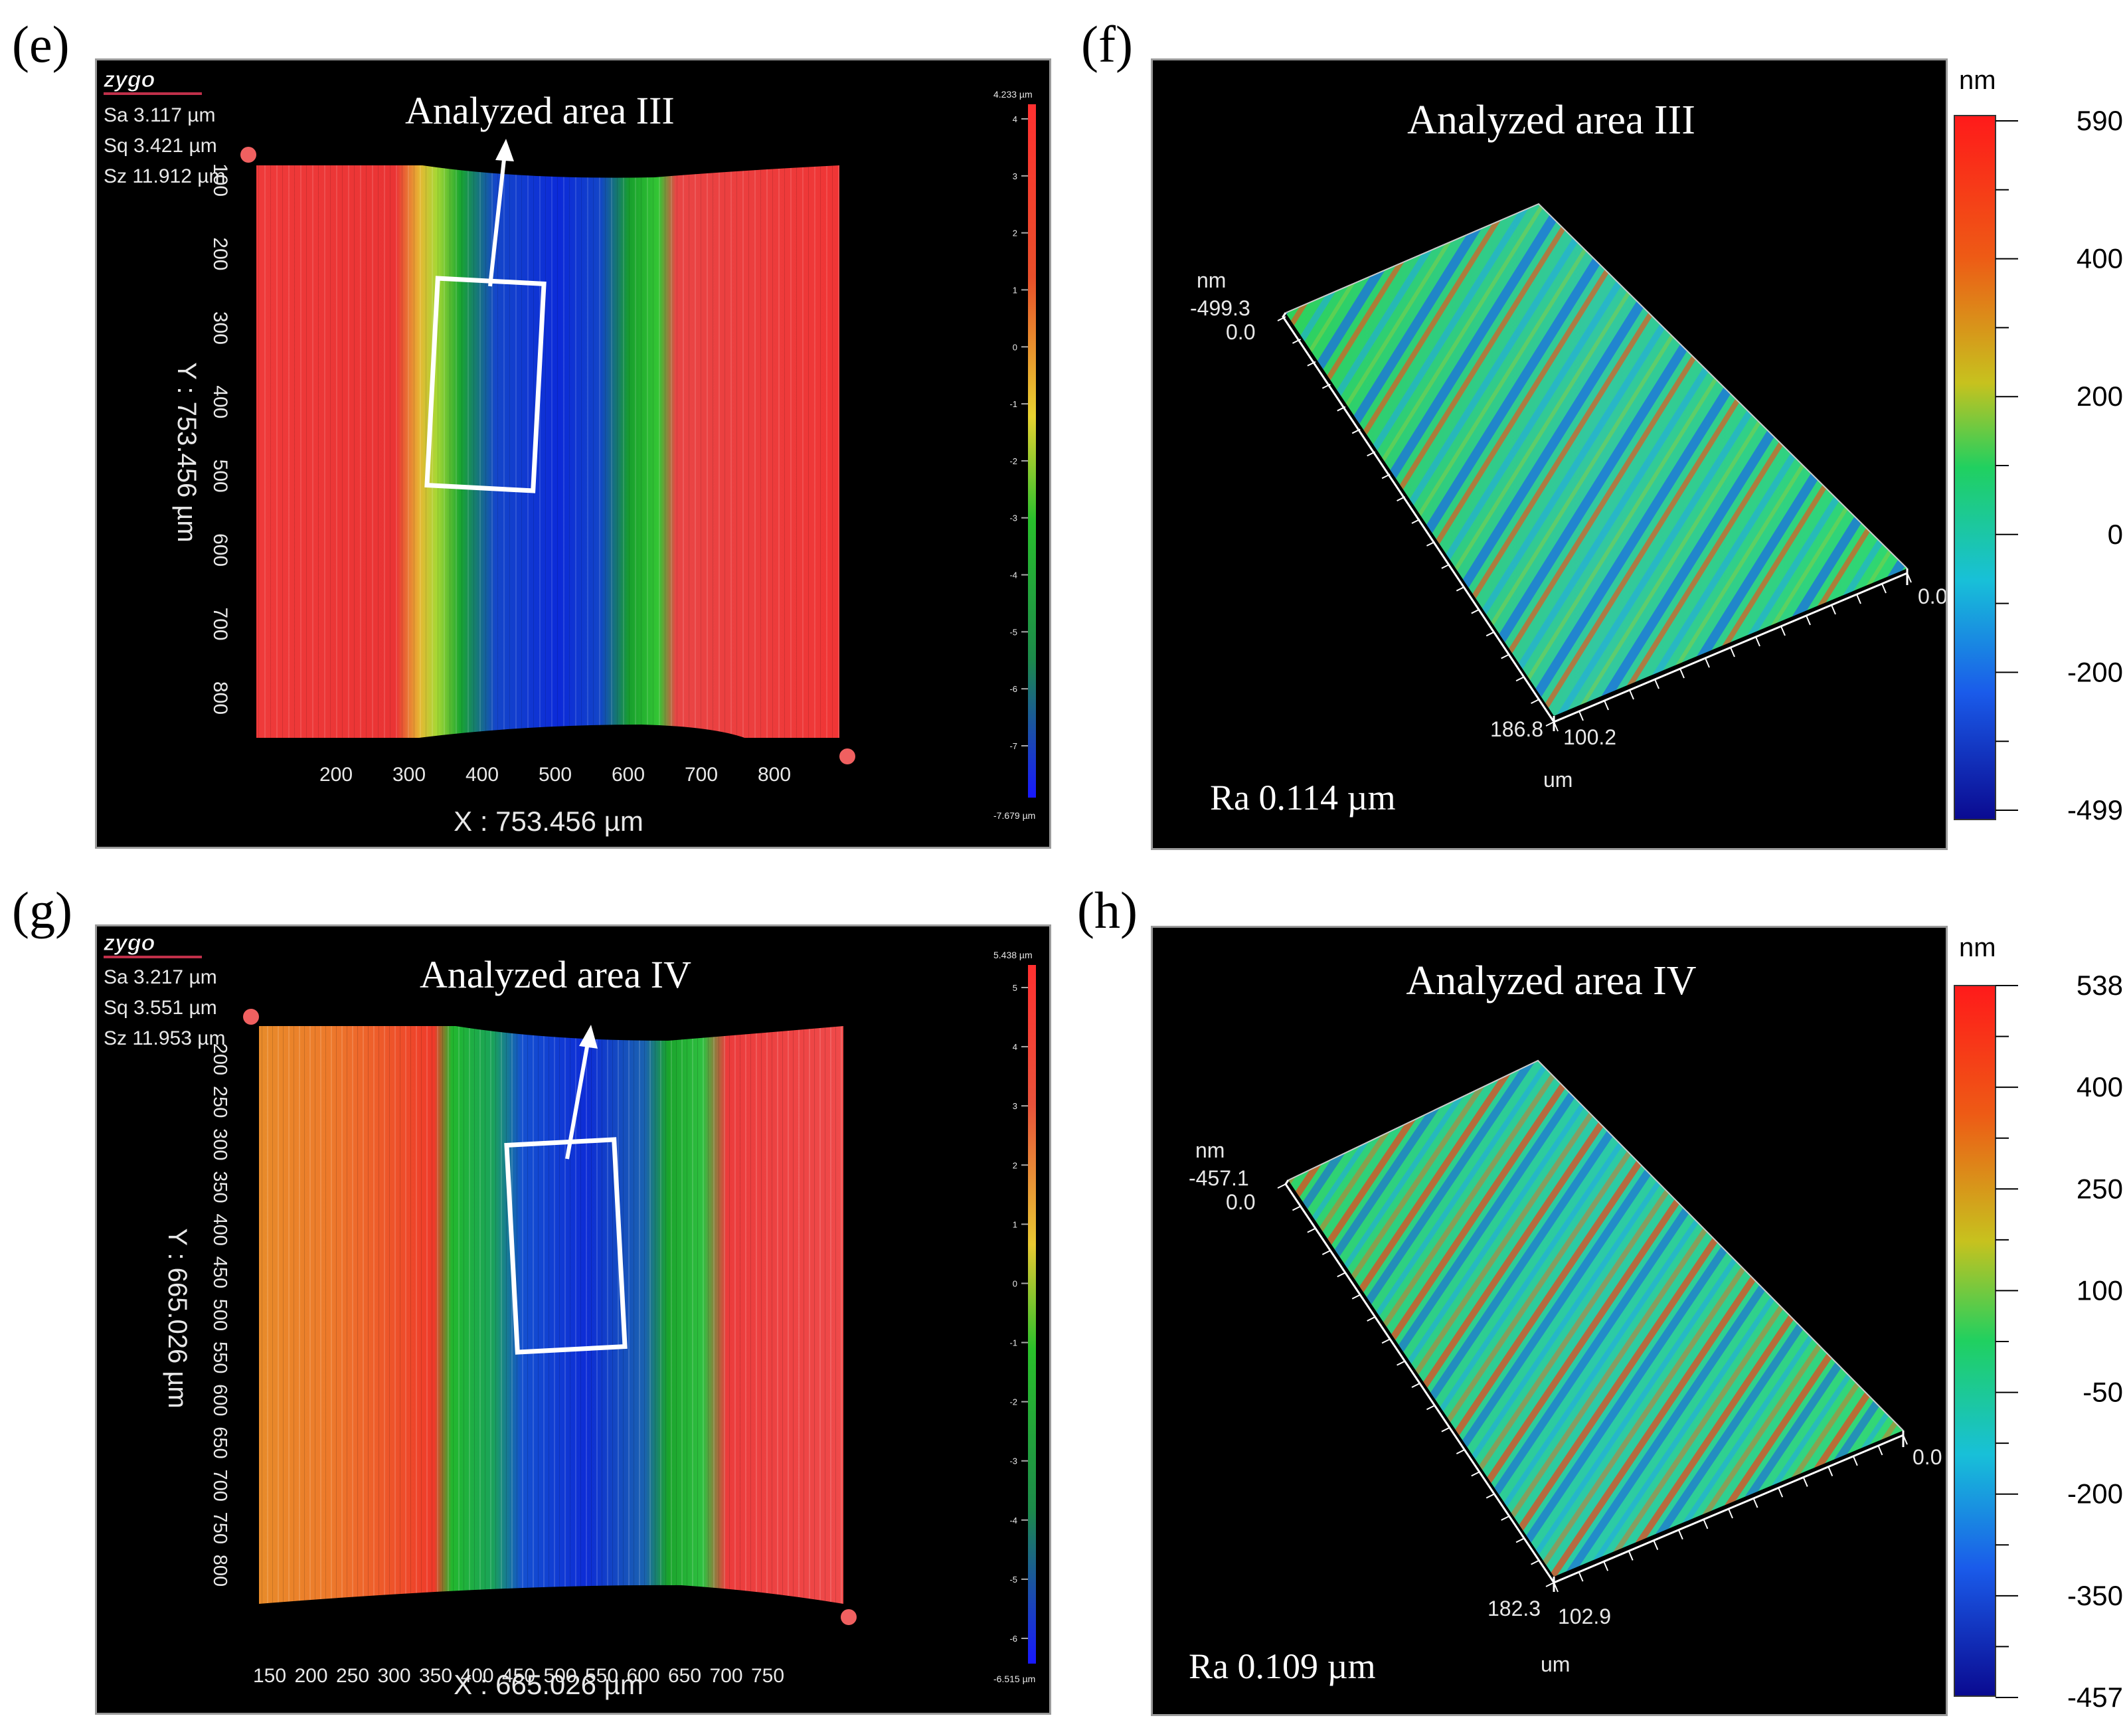 This screenshot has width=2127, height=1736. Describe the element at coordinates (566, 1246) in the screenshot. I see `analyzed-area-box` at that location.